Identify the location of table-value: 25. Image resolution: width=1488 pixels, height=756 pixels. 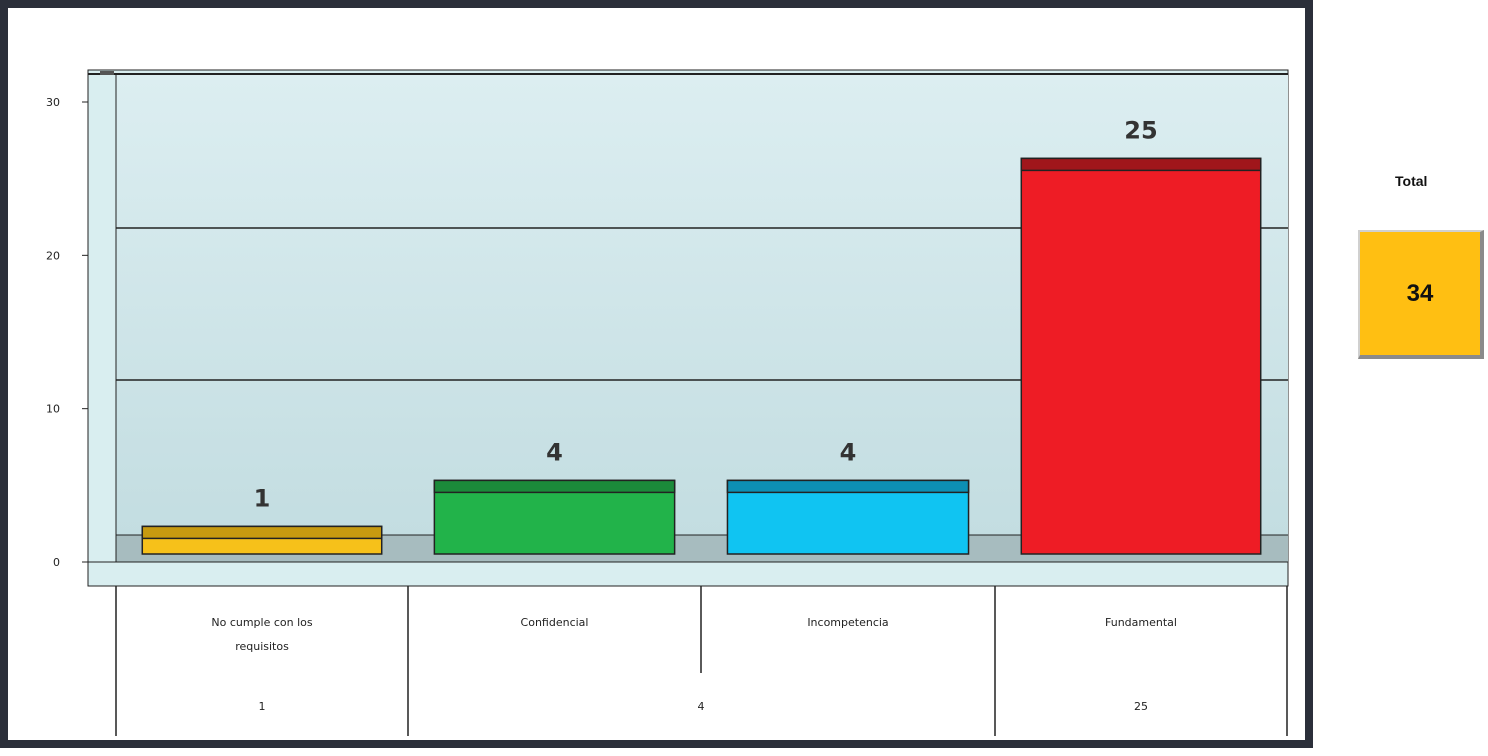
(1141, 706).